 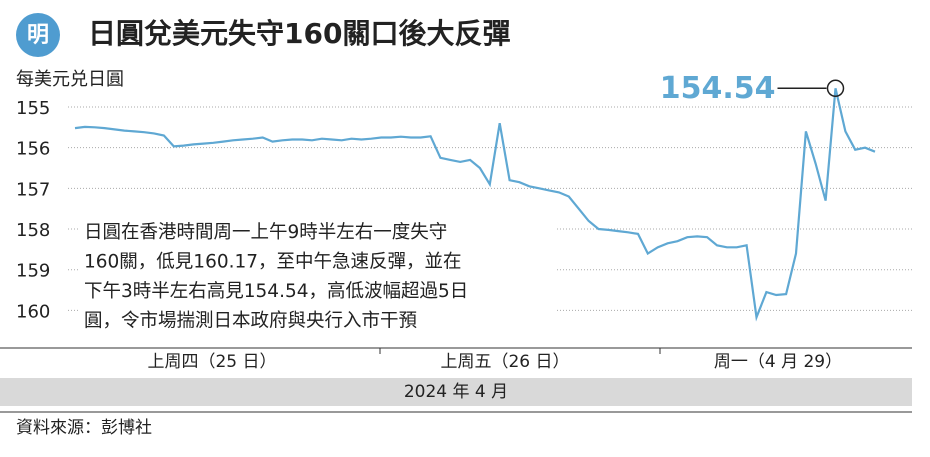 I want to click on logo: 明, so click(x=38, y=35).